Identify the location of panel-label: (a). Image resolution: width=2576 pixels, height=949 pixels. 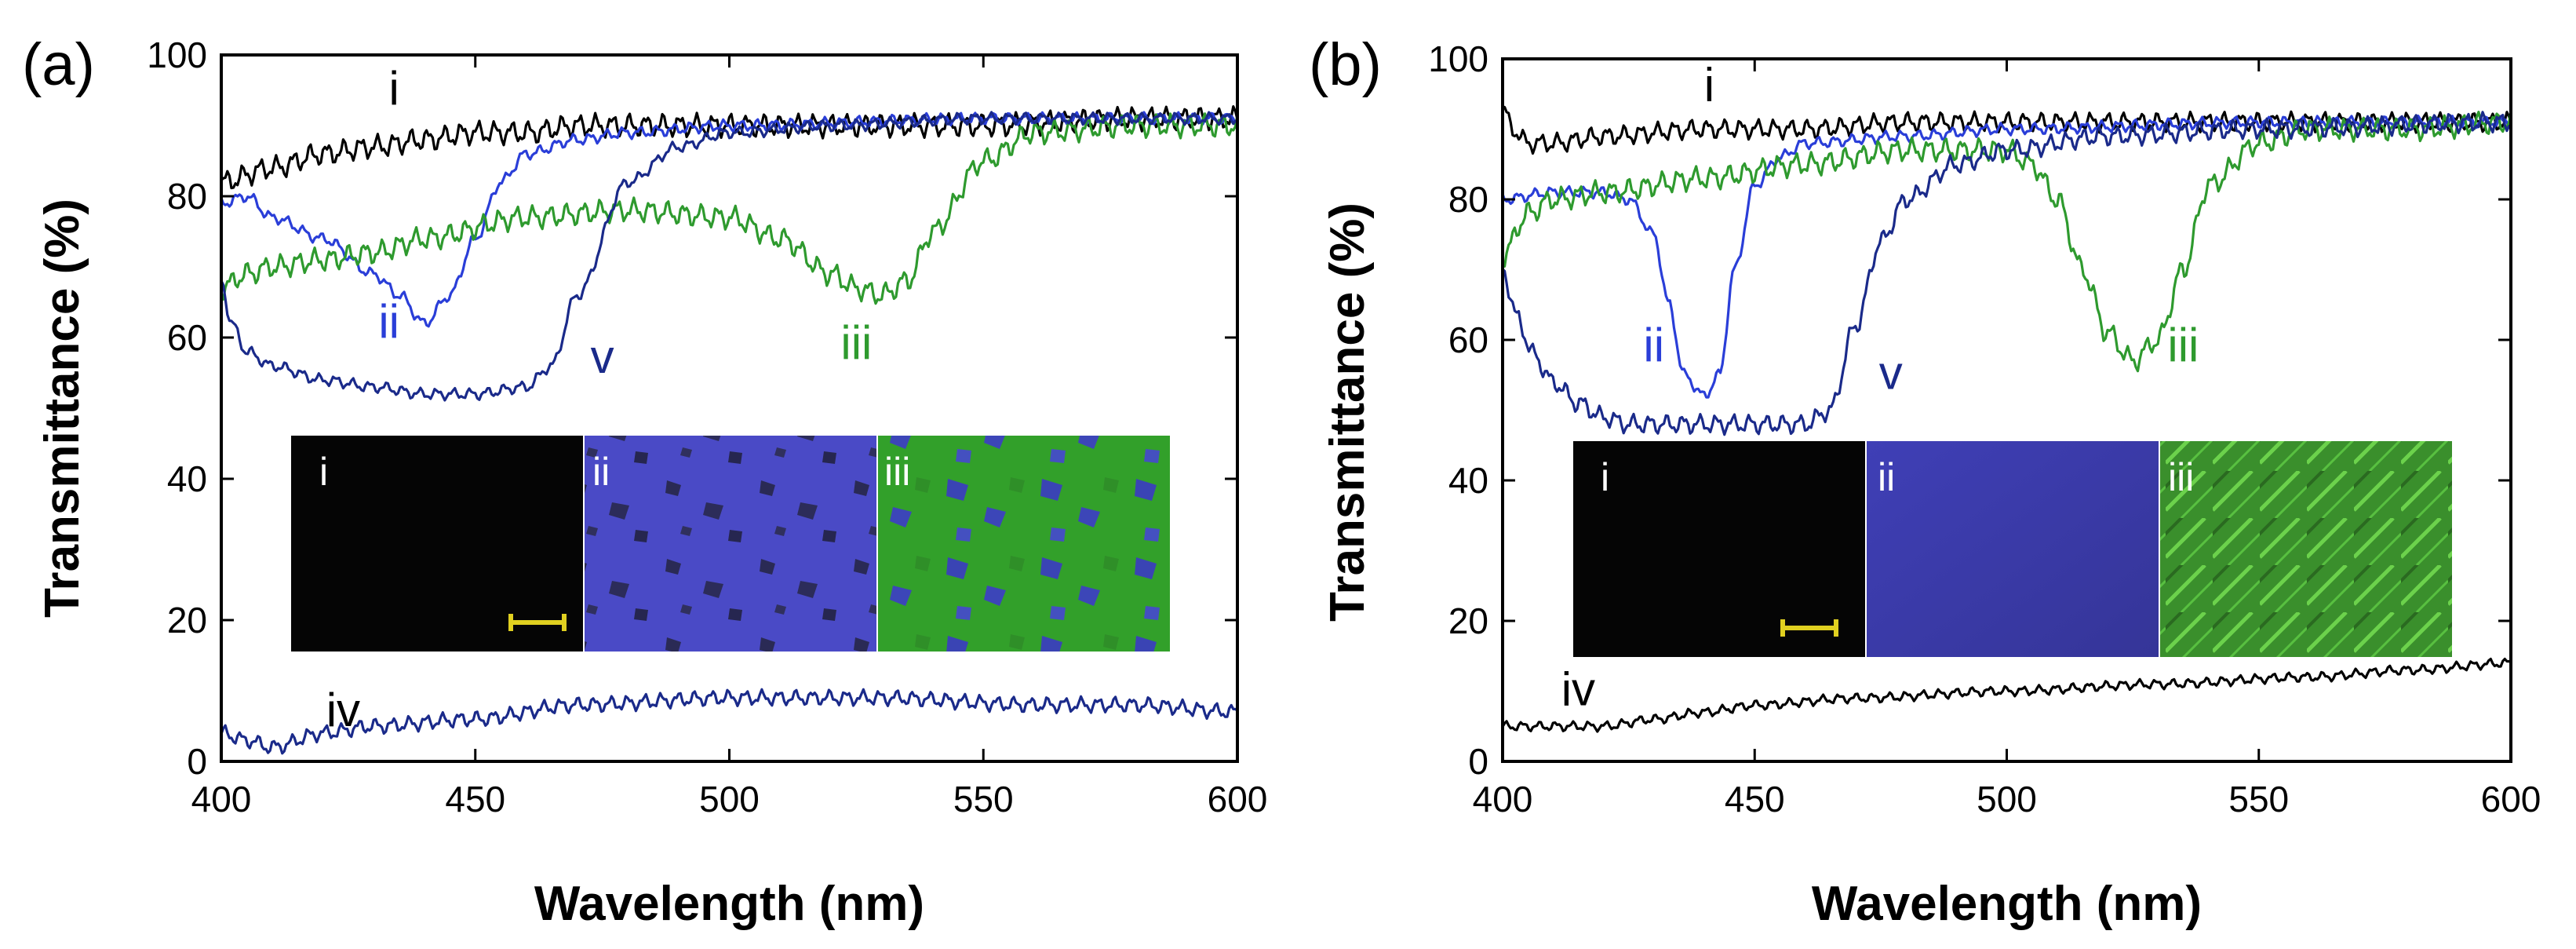
(58, 64).